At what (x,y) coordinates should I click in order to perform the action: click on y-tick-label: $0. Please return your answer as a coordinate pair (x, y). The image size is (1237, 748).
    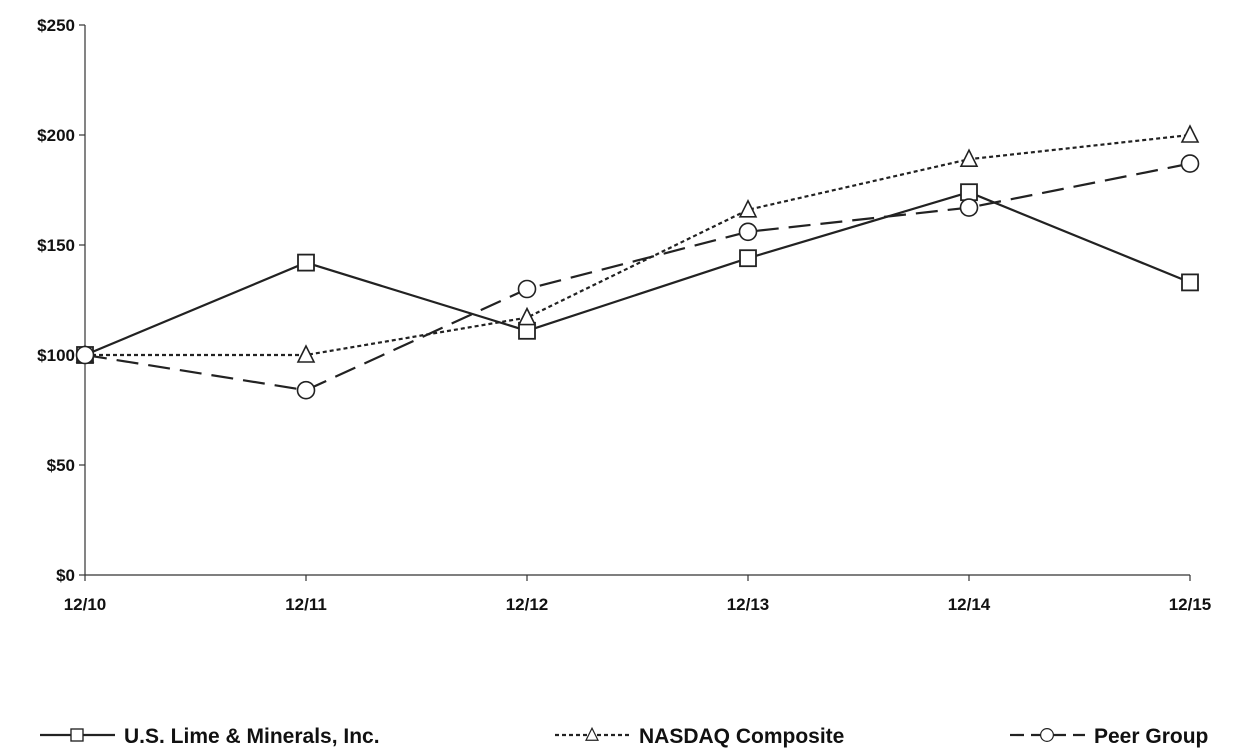
    Looking at the image, I should click on (65, 575).